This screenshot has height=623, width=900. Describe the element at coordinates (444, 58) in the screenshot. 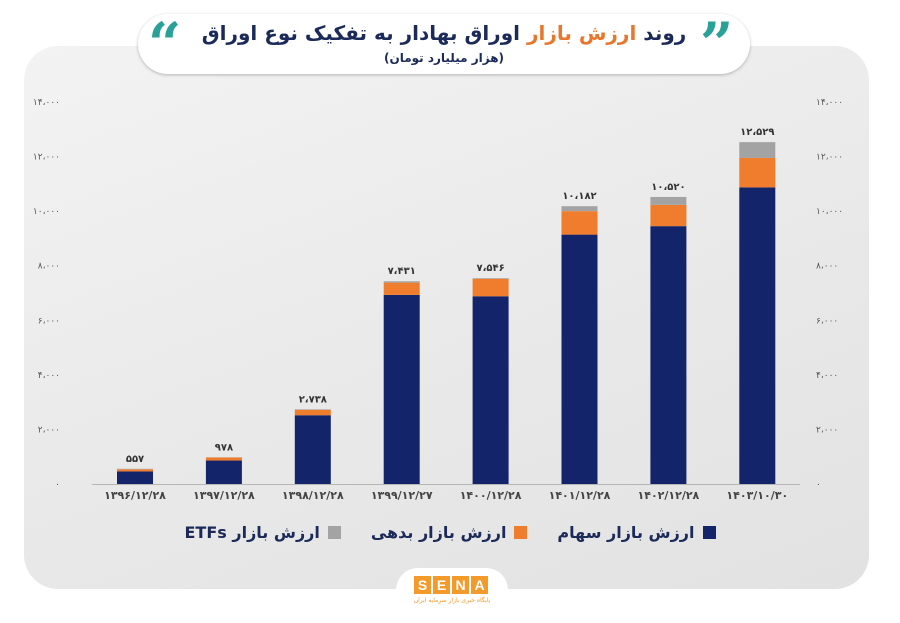

I see `chart-subtitle: (هزار میلیارد تومان)` at that location.